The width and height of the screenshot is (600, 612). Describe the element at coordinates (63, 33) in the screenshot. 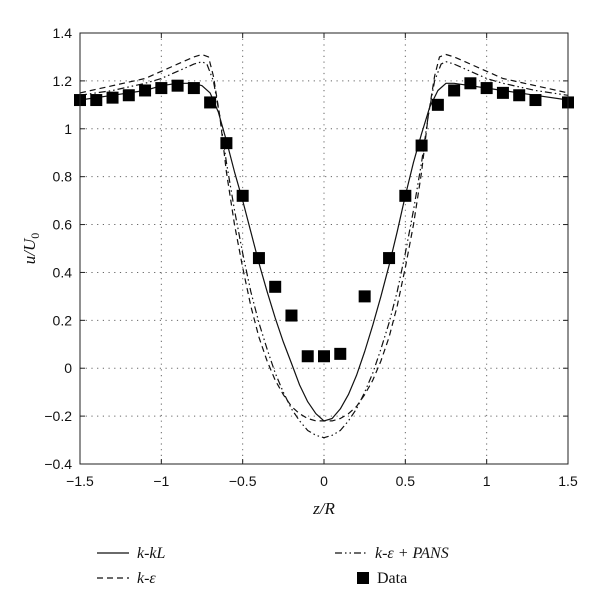

I see `y-tick-label: 1.4` at that location.